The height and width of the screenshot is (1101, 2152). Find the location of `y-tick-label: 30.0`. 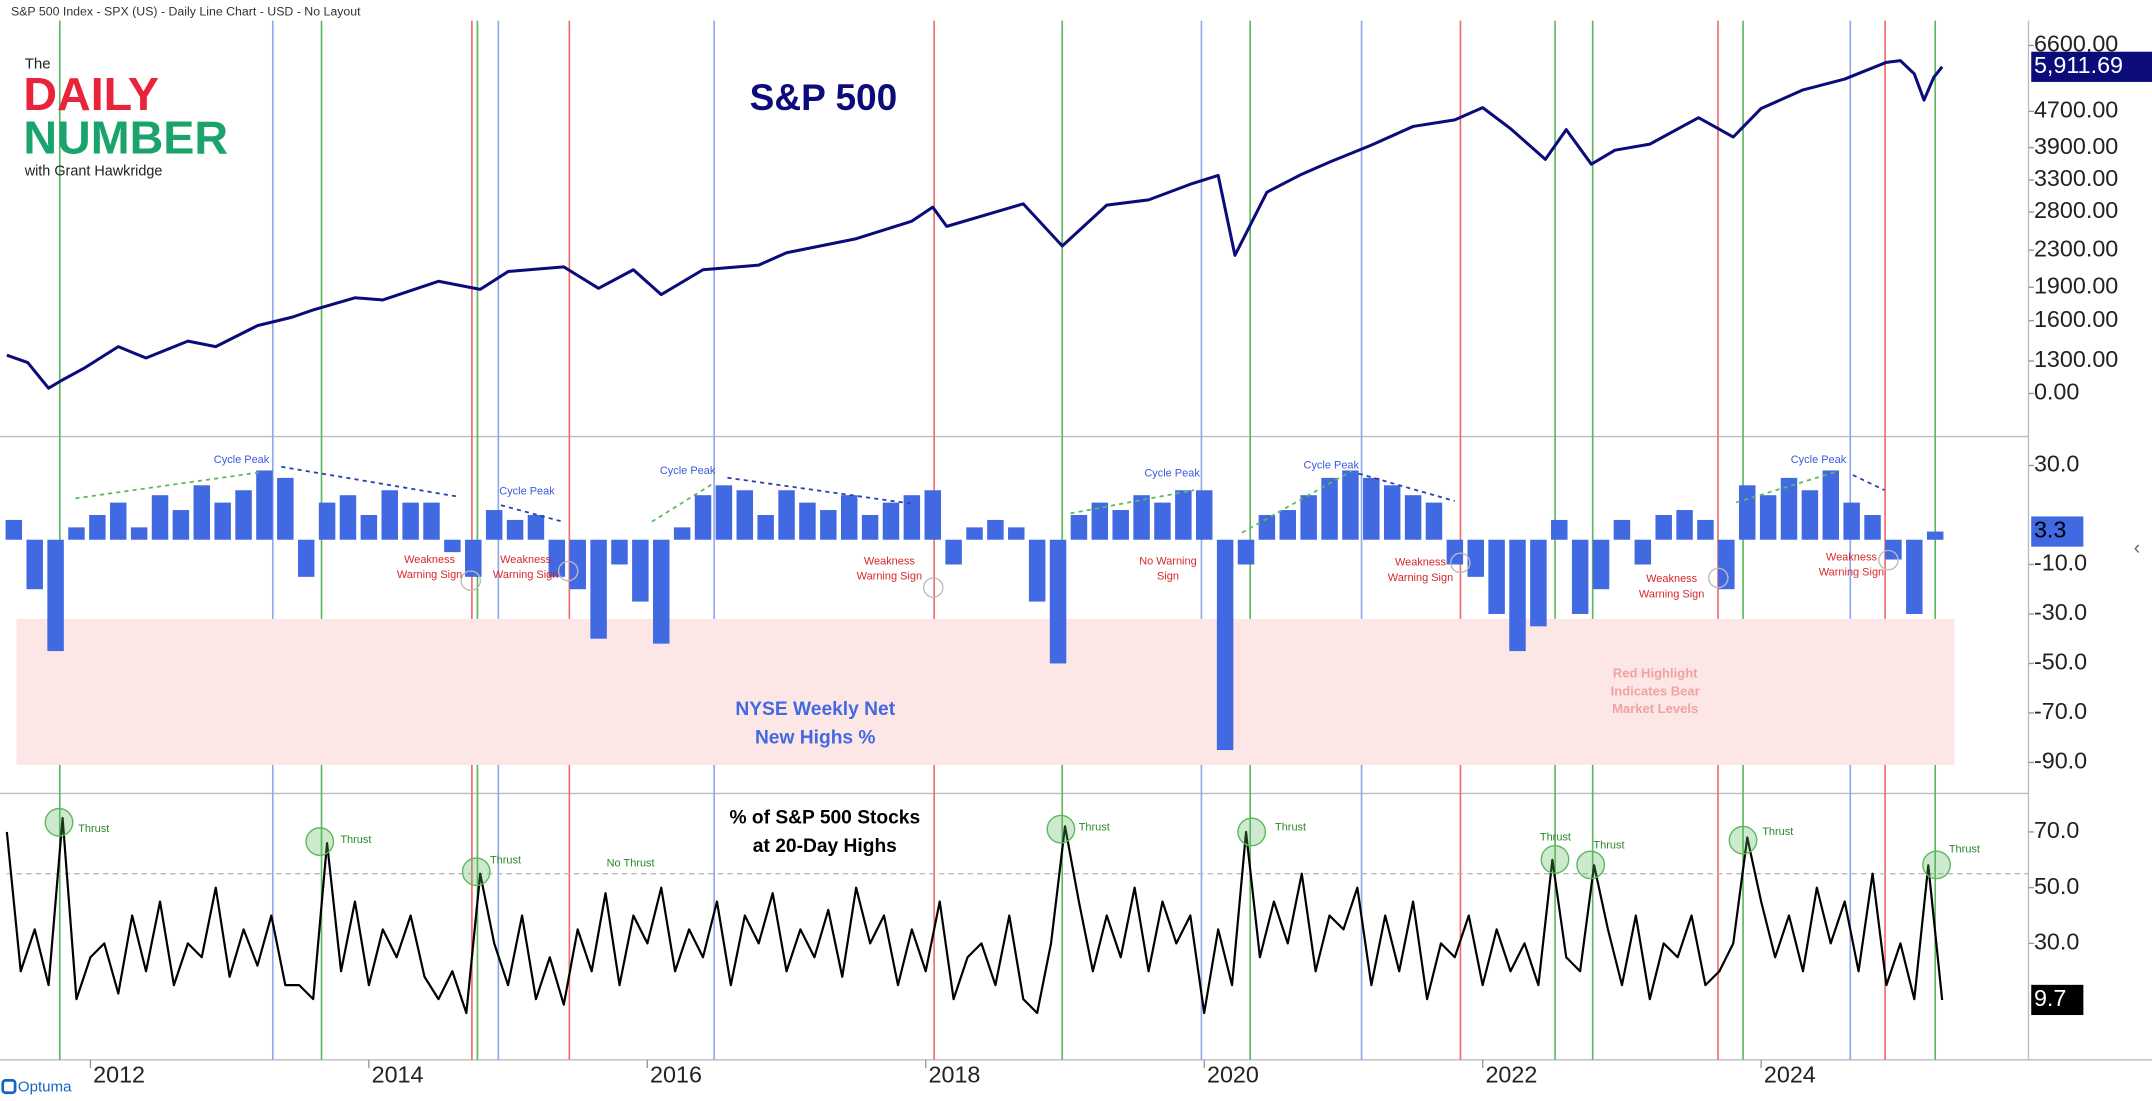

y-tick-label: 30.0 is located at coordinates (2056, 942).